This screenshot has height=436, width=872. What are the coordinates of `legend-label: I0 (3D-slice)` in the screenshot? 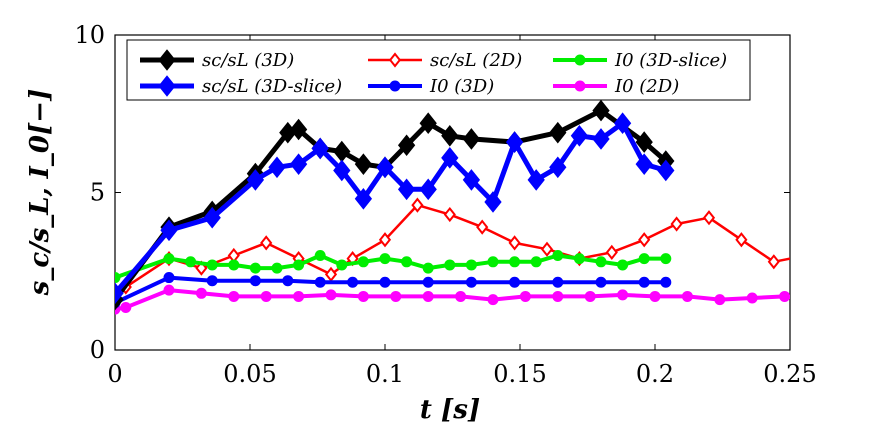 It's located at (670, 60).